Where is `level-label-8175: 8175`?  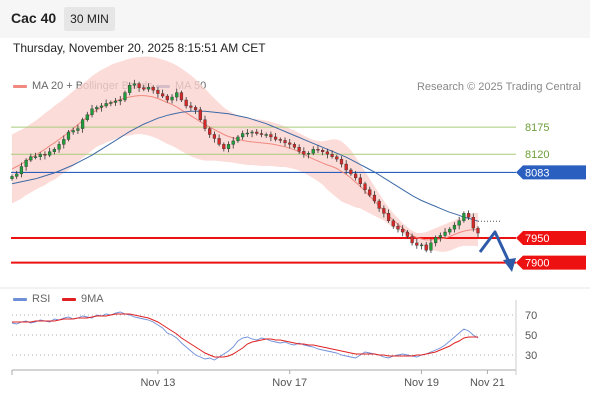
level-label-8175: 8175 is located at coordinates (537, 128).